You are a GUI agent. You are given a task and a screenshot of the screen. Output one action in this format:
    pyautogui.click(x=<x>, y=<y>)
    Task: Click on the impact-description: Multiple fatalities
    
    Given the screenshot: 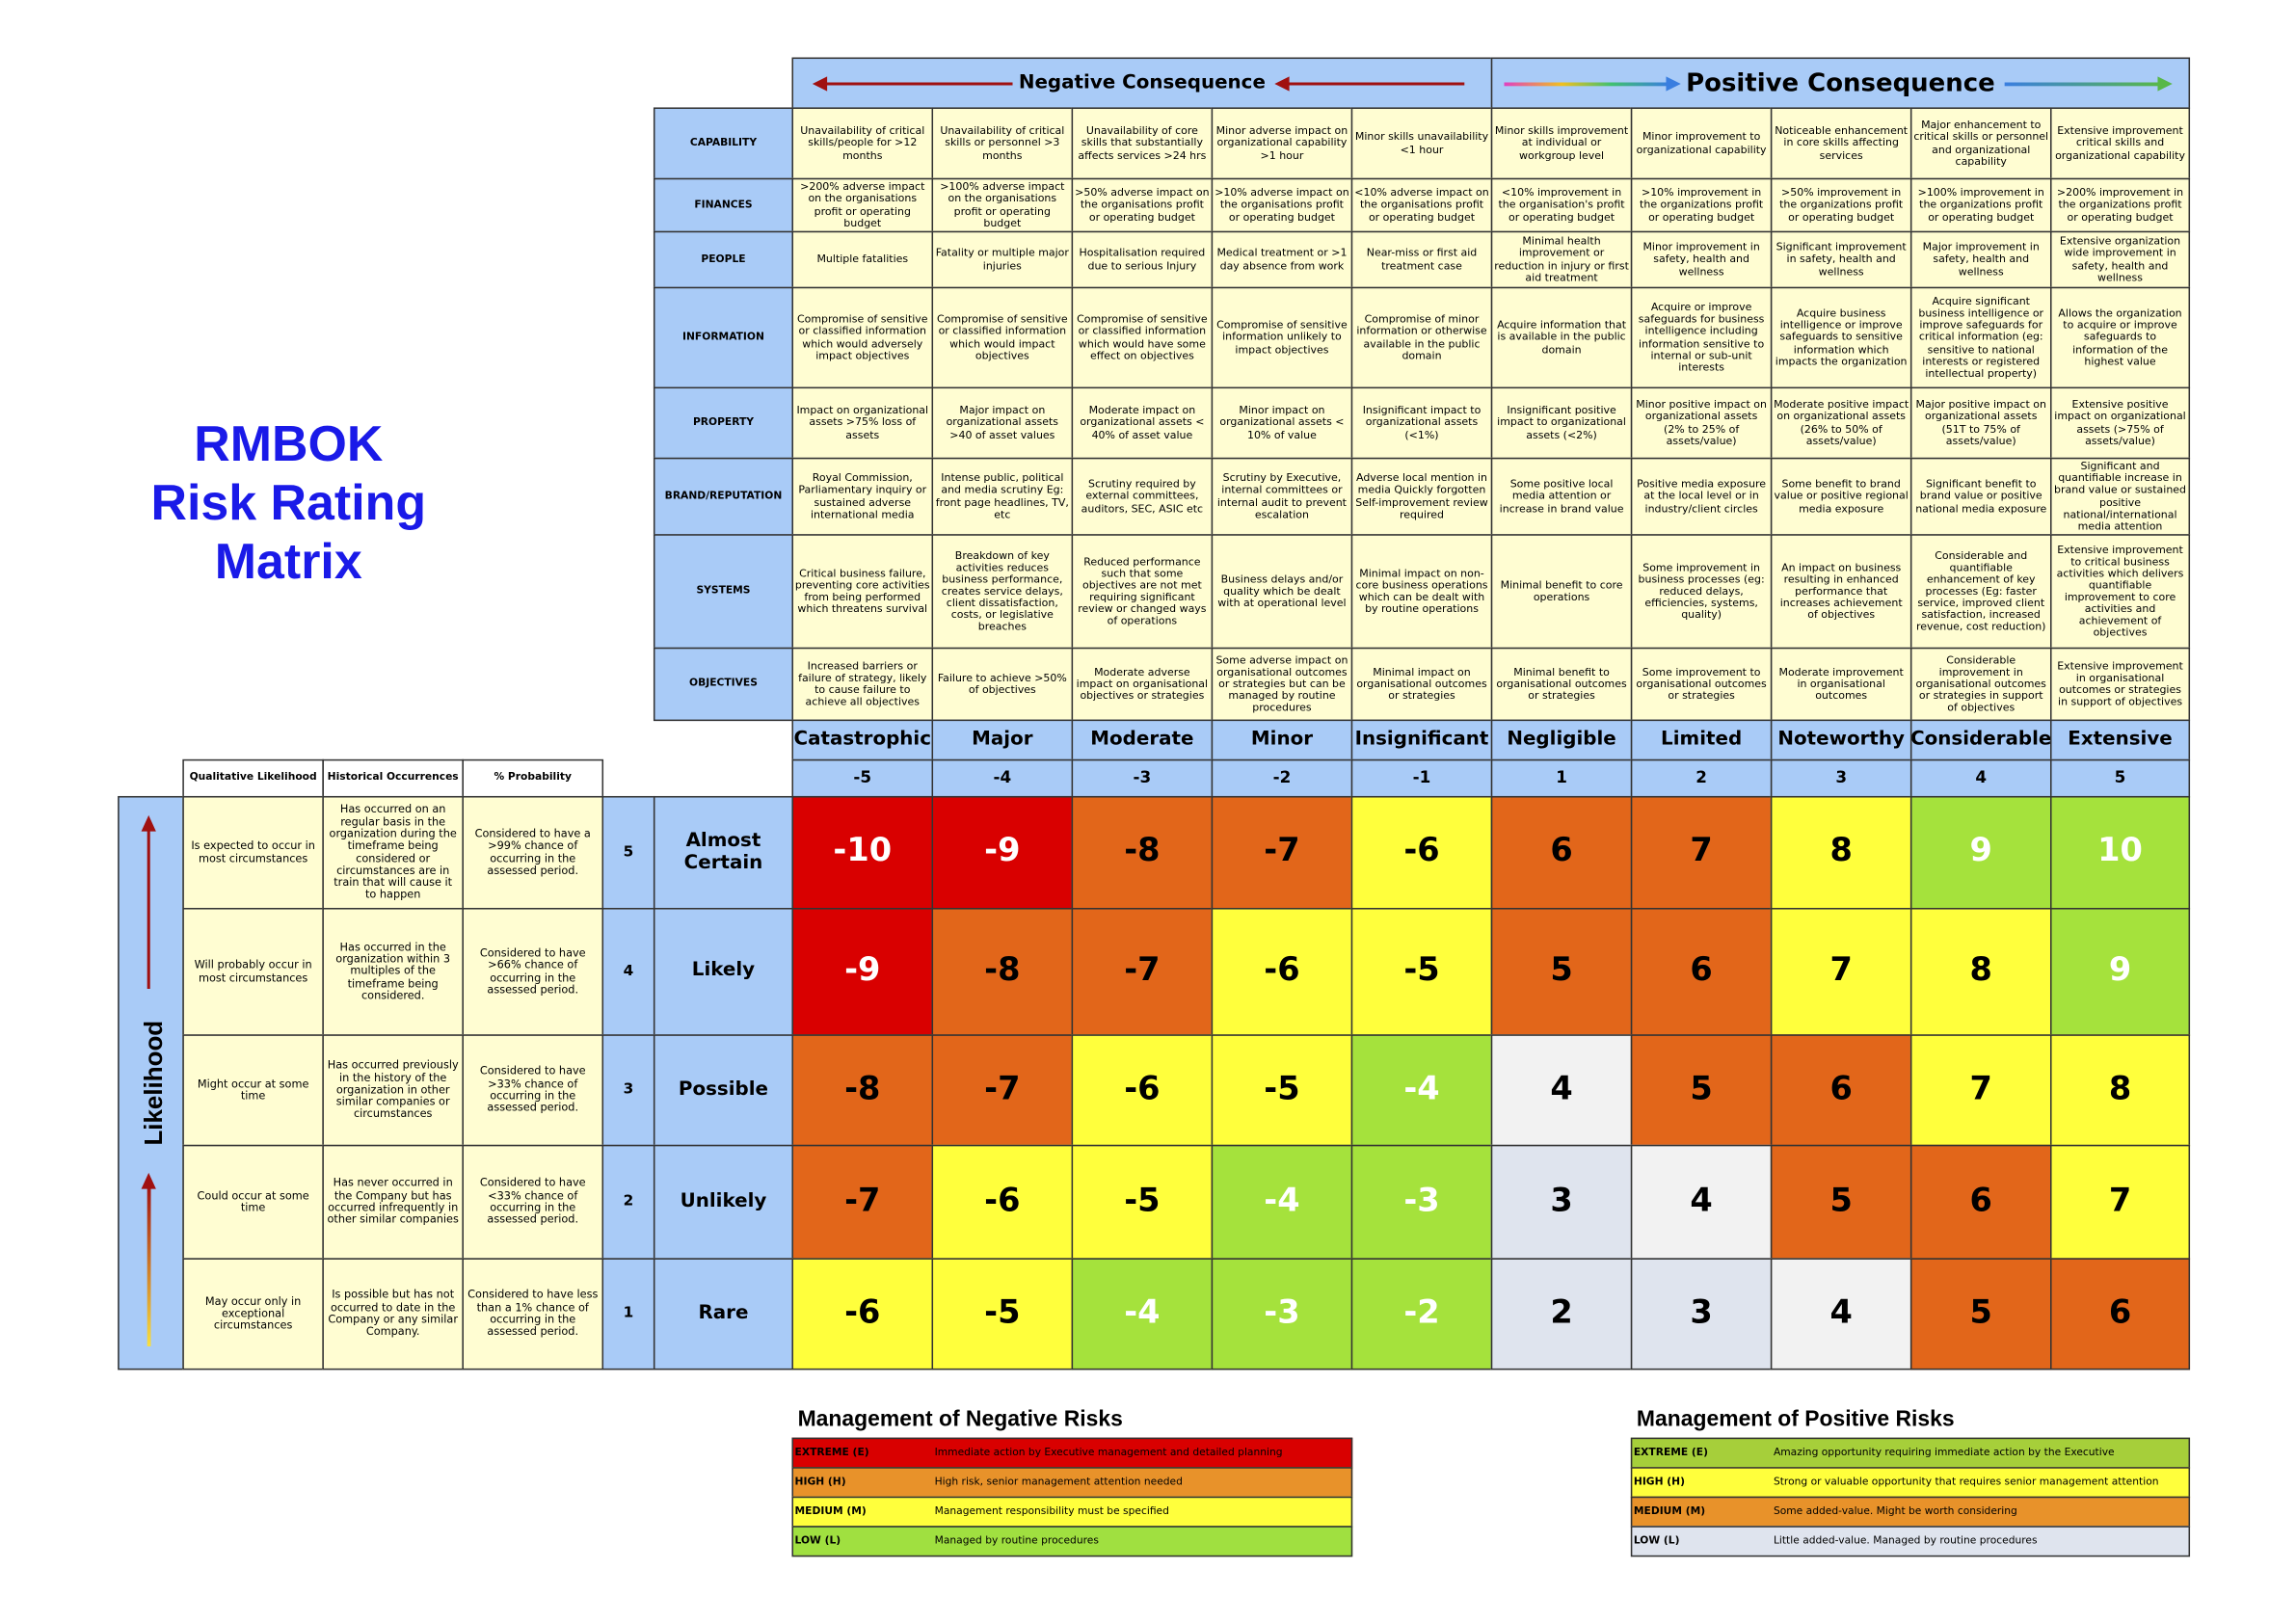 What is the action you would take?
    pyautogui.click(x=862, y=259)
    